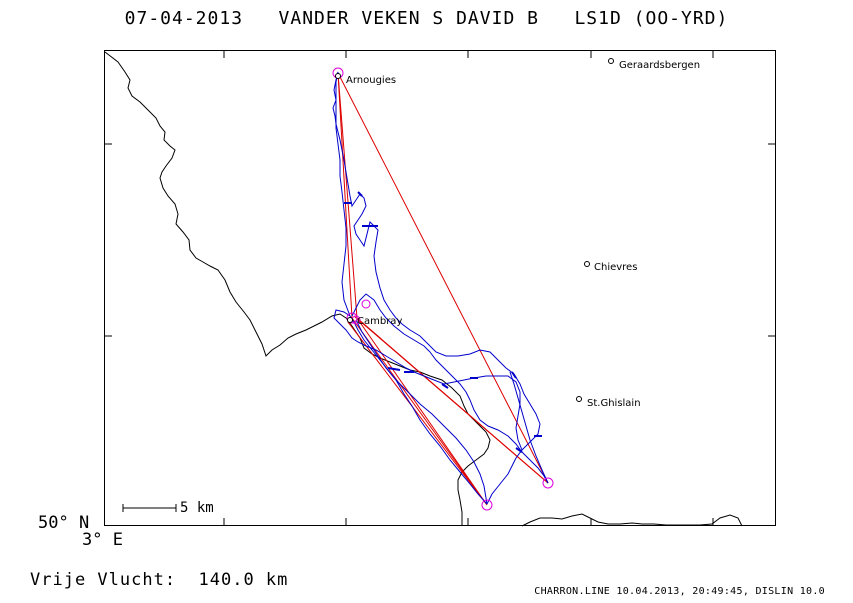 This screenshot has width=853, height=603. I want to click on distance-label: Vrije Vlucht: 140.0 km, so click(159, 580).